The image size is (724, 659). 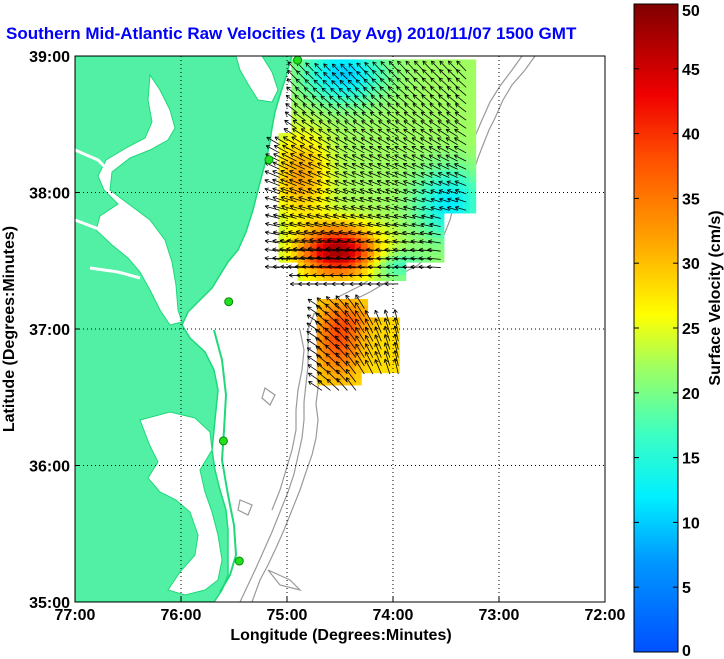 What do you see at coordinates (49, 57) in the screenshot?
I see `y-tick-label: 39:00` at bounding box center [49, 57].